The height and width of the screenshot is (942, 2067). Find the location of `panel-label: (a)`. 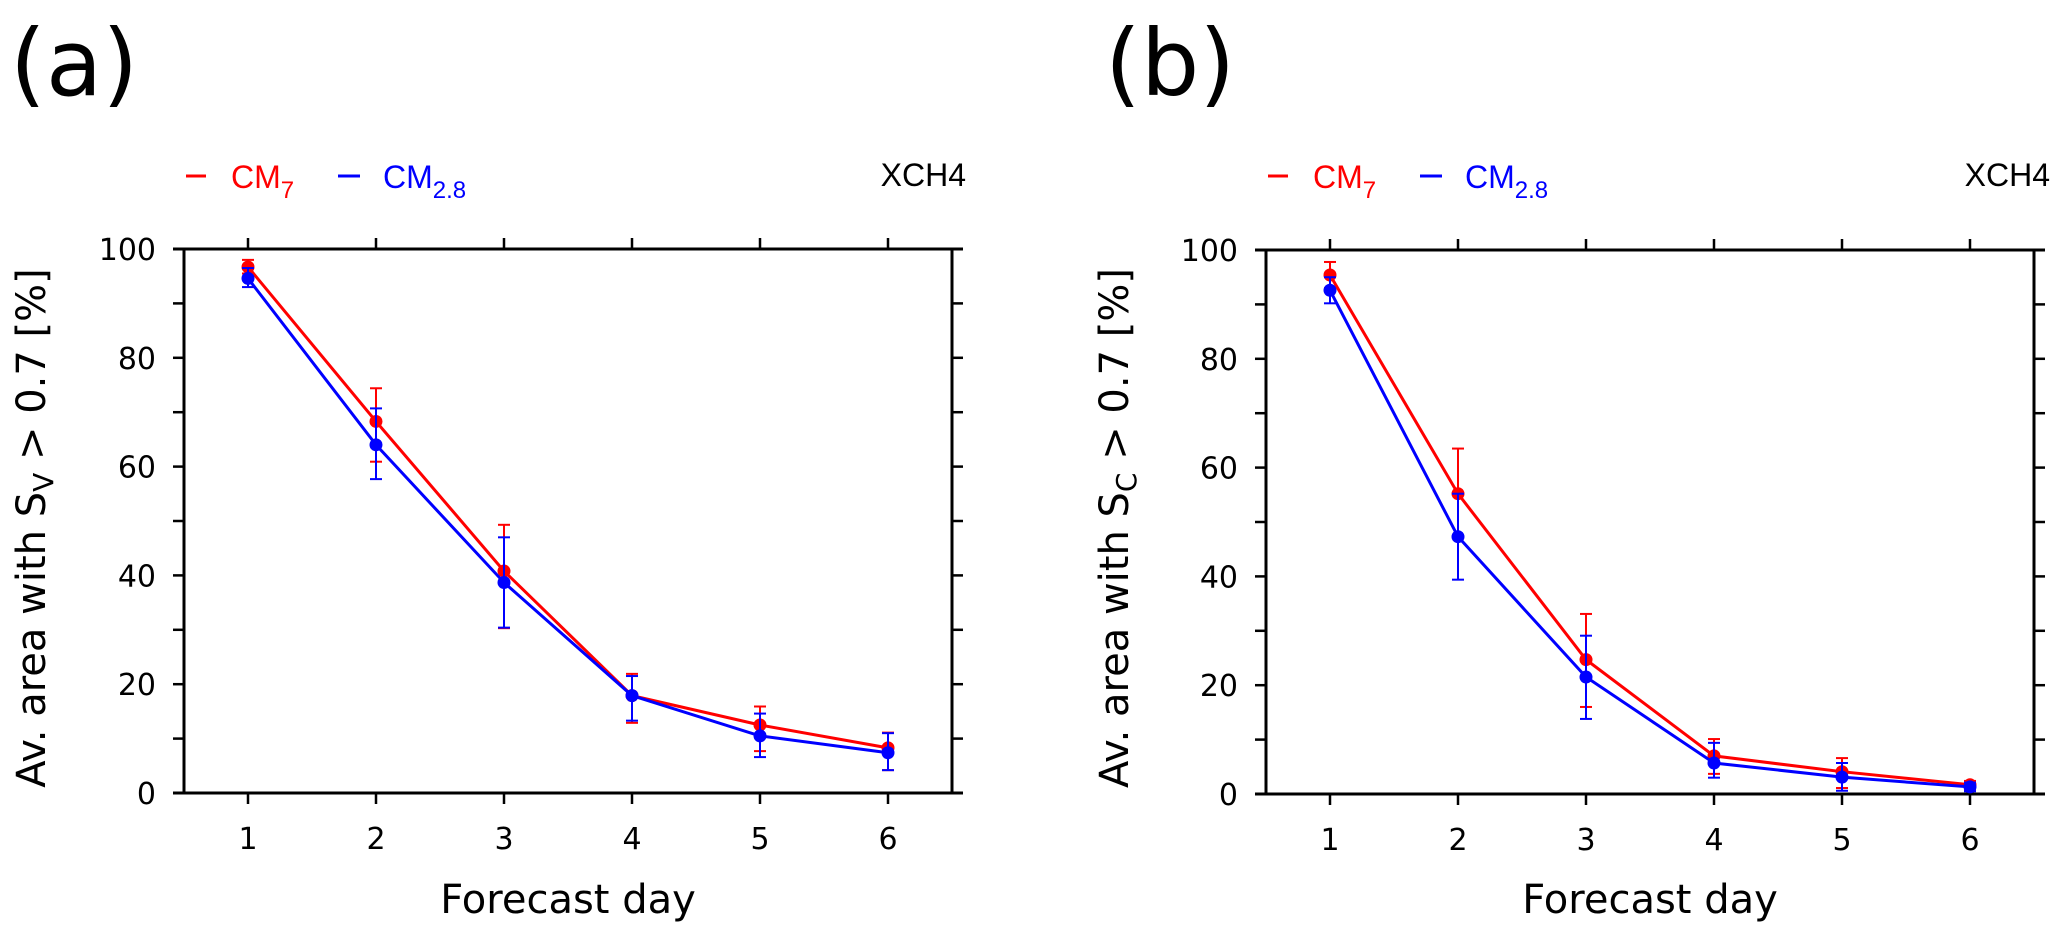

panel-label: (a) is located at coordinates (74, 63).